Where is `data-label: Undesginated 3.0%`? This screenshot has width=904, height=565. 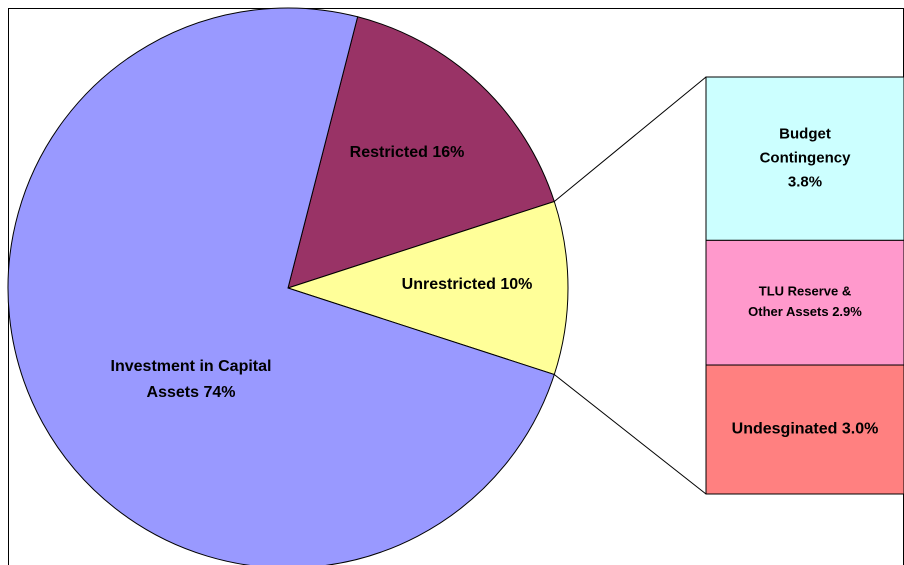
data-label: Undesginated 3.0% is located at coordinates (805, 429).